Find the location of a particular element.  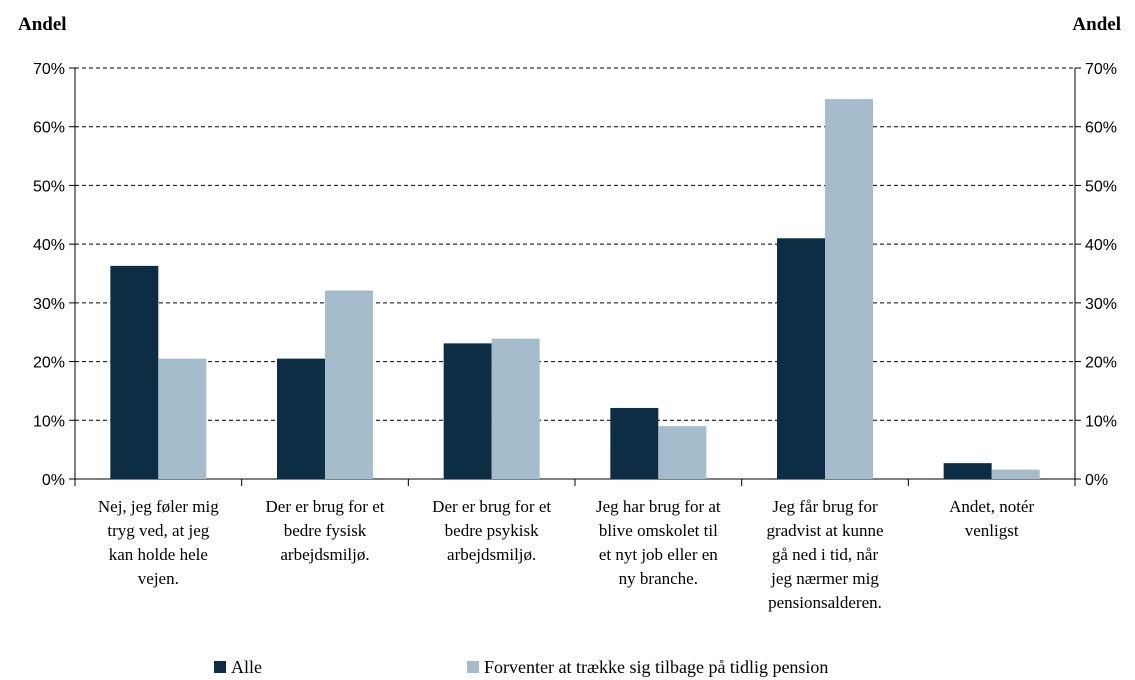

left-tick-label: 50% is located at coordinates (49, 186).